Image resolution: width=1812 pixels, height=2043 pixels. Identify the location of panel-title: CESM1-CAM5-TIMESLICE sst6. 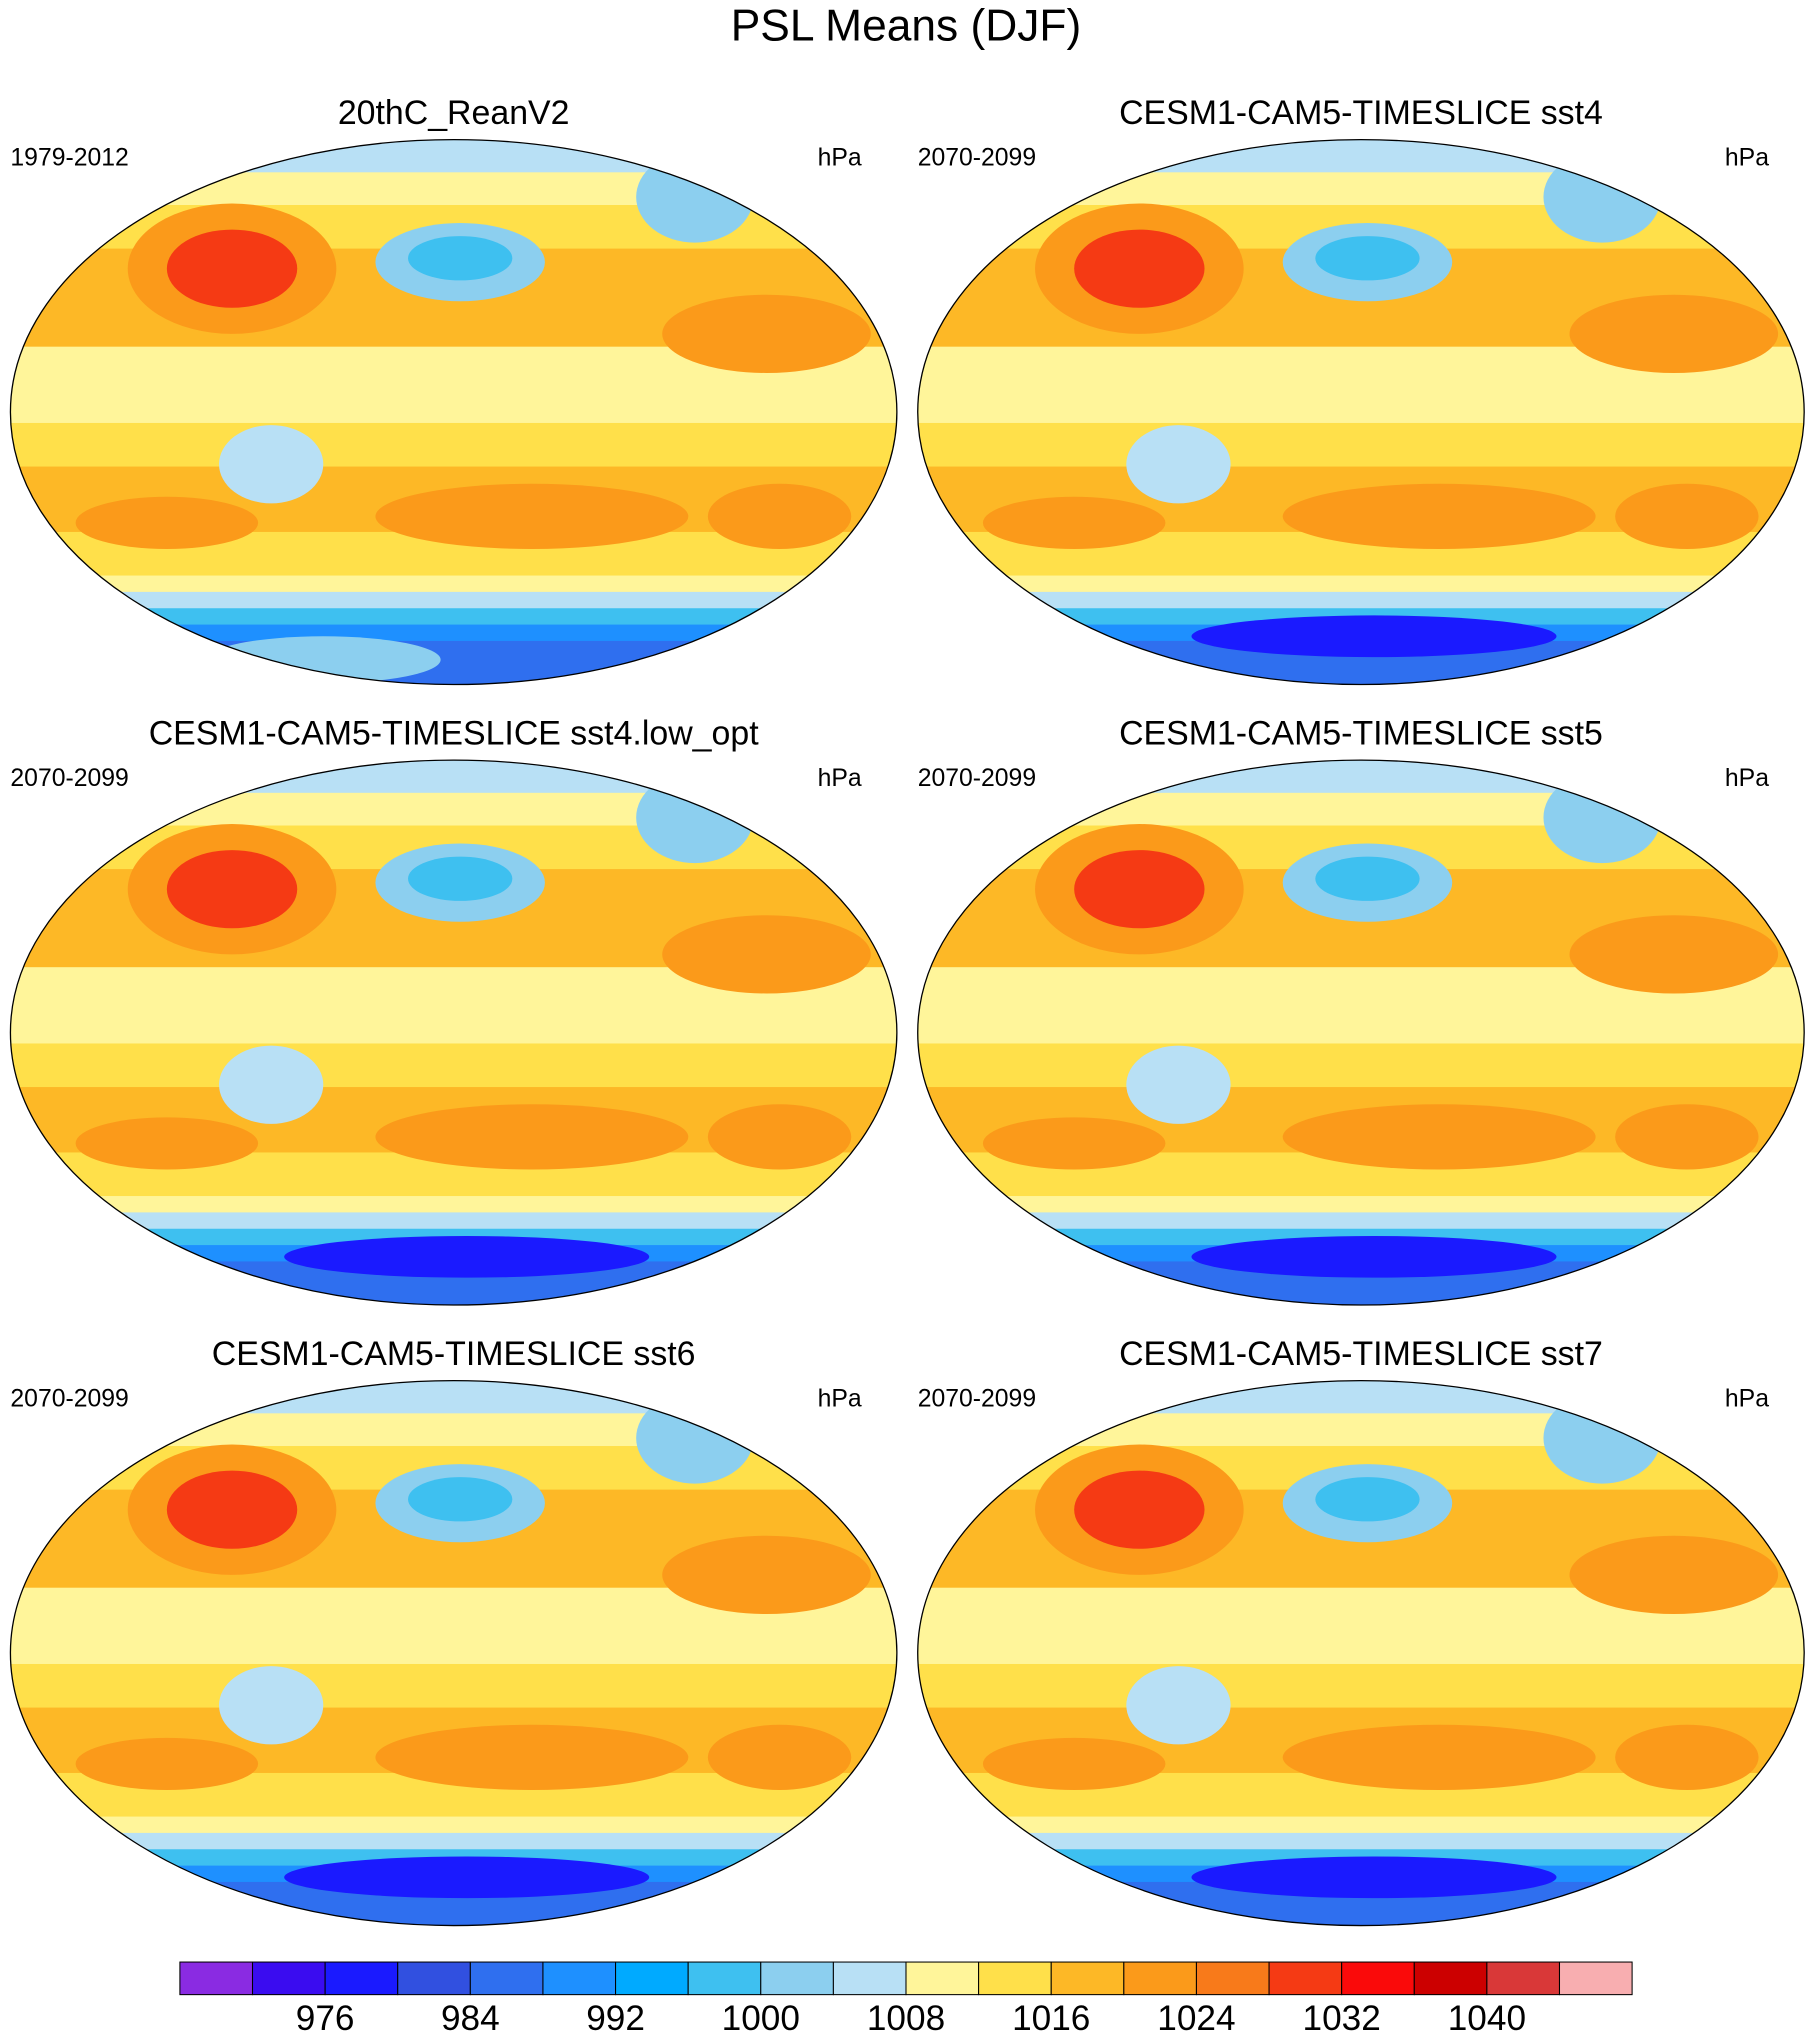
(454, 1354).